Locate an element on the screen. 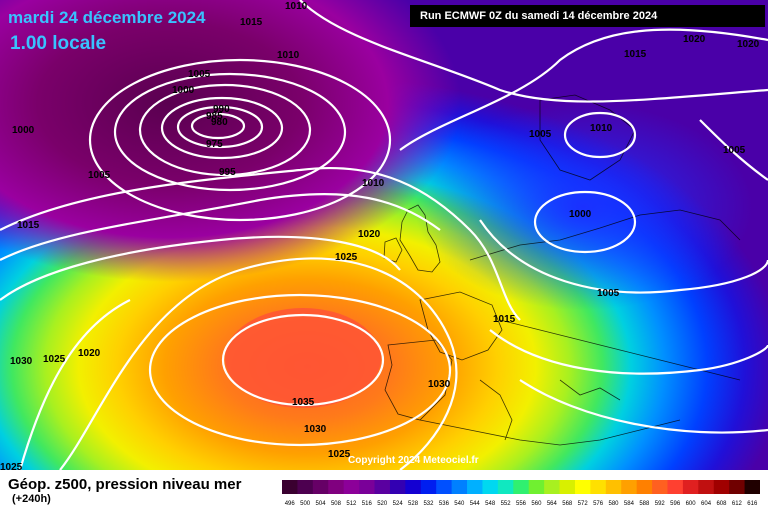 The height and width of the screenshot is (512, 768). legend-tick-label: 572 is located at coordinates (583, 504).